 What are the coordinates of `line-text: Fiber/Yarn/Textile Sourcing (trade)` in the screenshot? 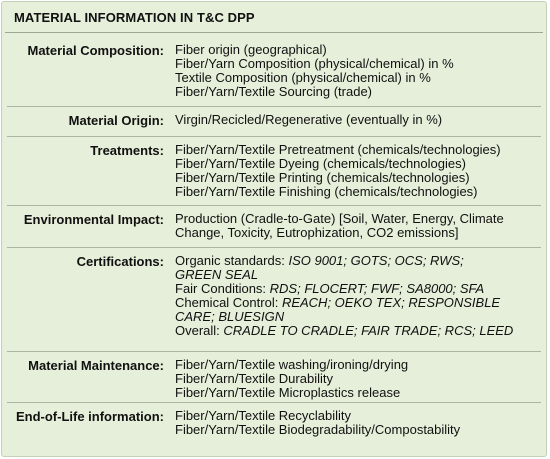 It's located at (274, 91).